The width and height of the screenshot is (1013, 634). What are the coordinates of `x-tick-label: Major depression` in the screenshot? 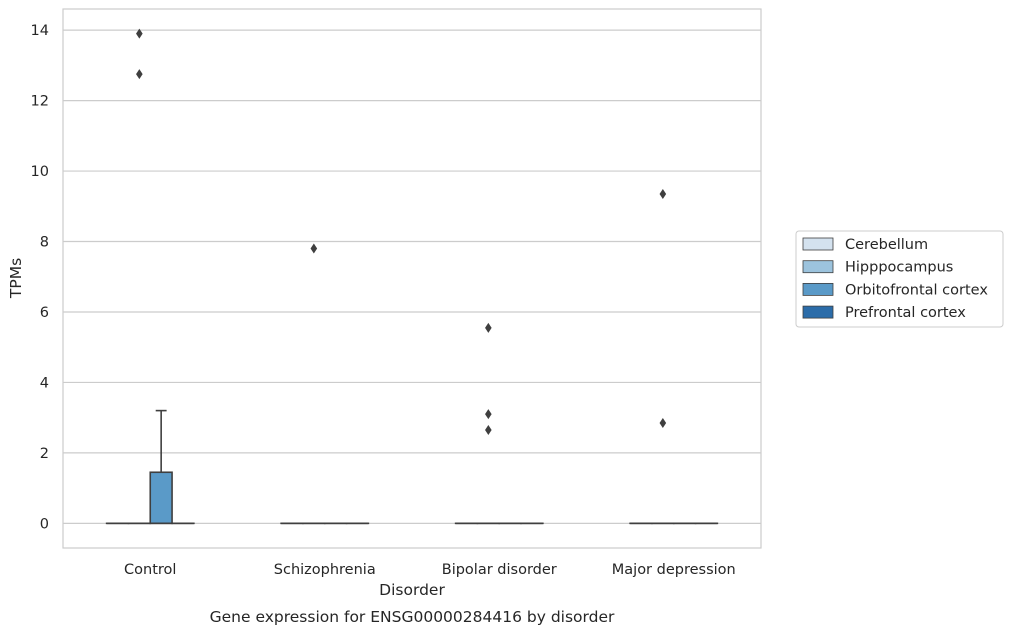 It's located at (674, 570).